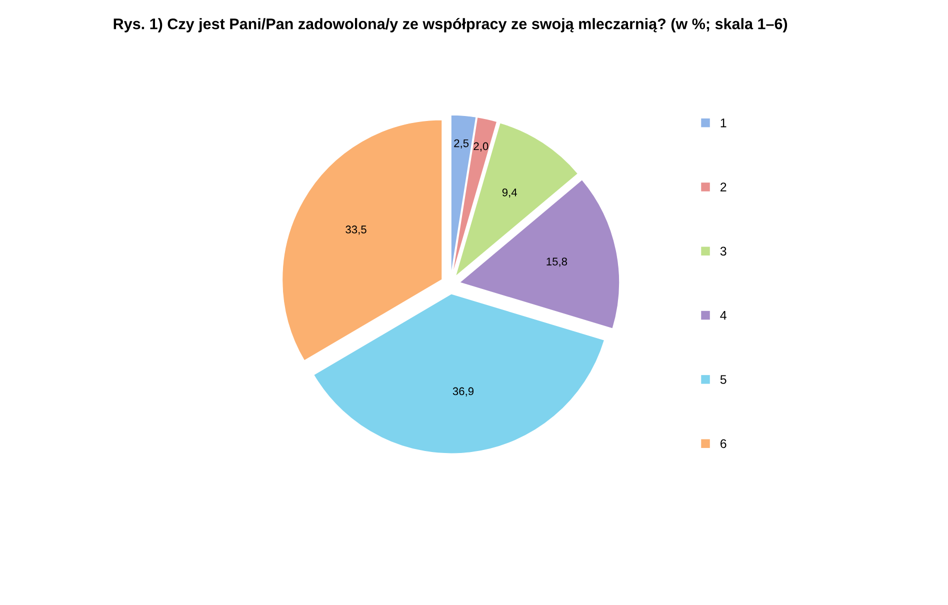  Describe the element at coordinates (451, 25) in the screenshot. I see `chart-title: Rys. 1) Czy jest Pani/Pan zadowolona/y ze współpracy ze swoją mleczarnią? (w %; skala 1–6)` at that location.